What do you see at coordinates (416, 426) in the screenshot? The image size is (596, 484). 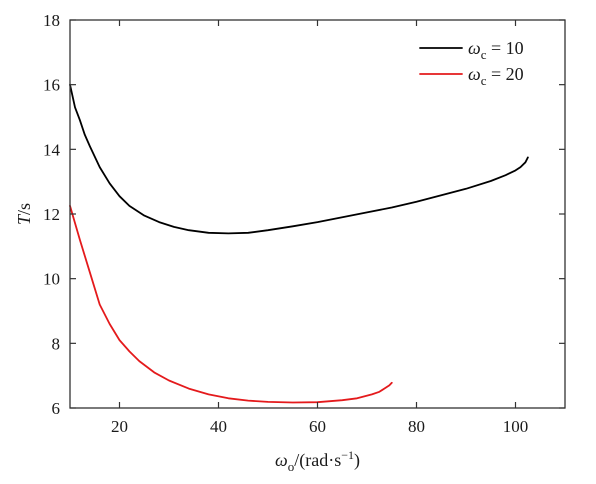 I see `x-tick-label: 80` at bounding box center [416, 426].